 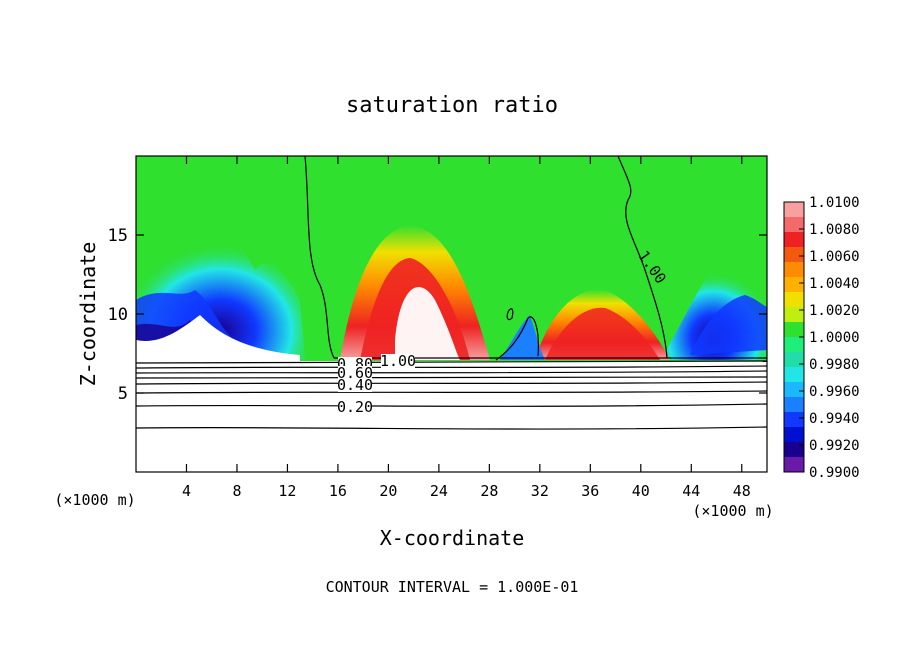 I want to click on field-dry-notch, so click(x=522, y=337).